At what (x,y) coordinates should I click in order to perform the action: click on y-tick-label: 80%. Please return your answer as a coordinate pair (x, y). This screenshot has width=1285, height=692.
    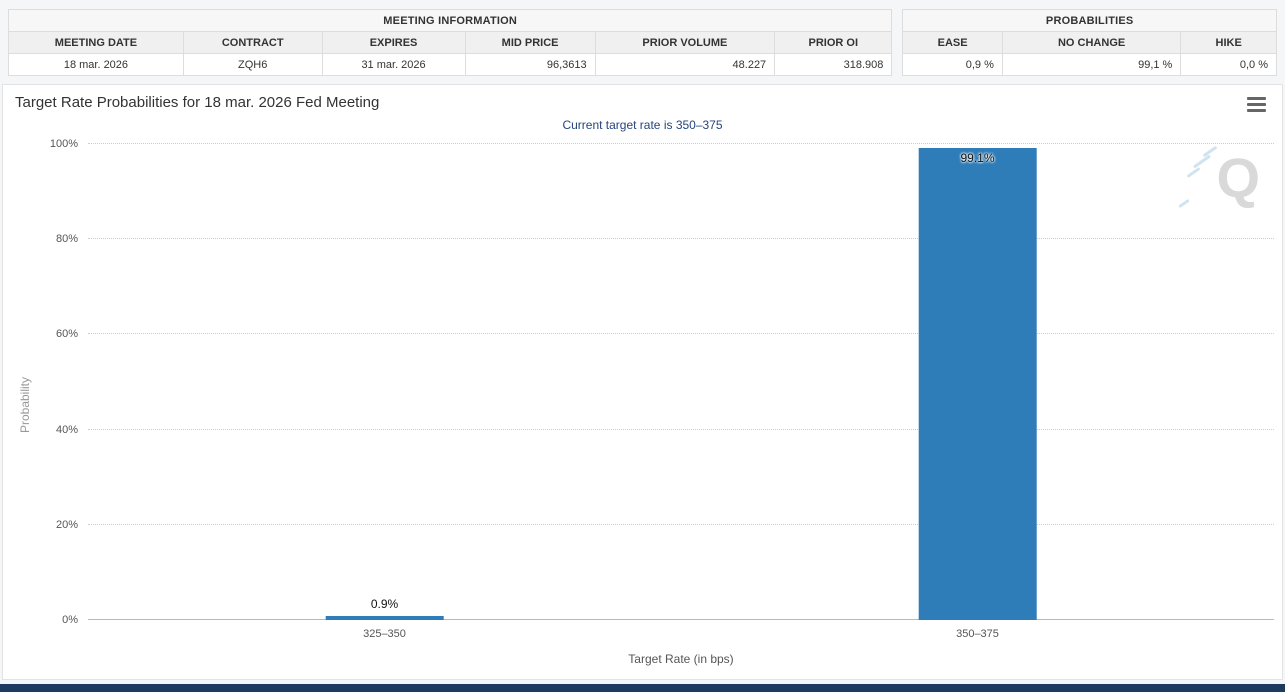
    Looking at the image, I should click on (66, 239).